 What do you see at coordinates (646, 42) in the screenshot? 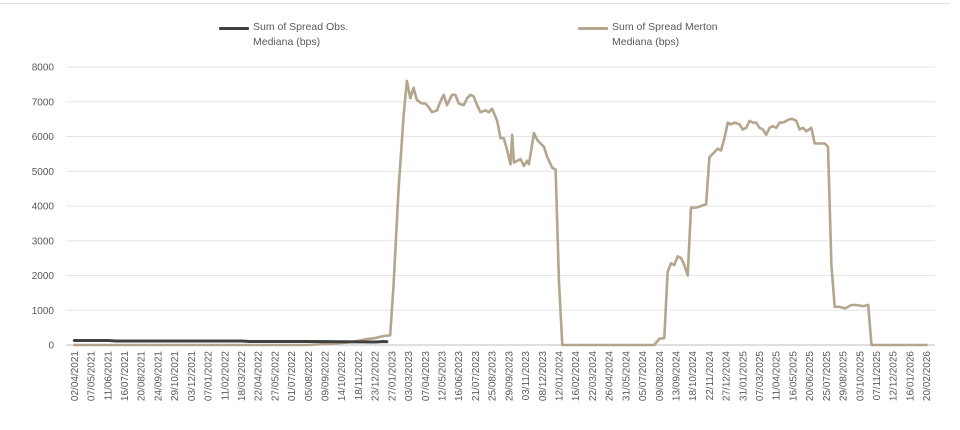
I see `legend-label-merton-line2: Mediana (bps)` at bounding box center [646, 42].